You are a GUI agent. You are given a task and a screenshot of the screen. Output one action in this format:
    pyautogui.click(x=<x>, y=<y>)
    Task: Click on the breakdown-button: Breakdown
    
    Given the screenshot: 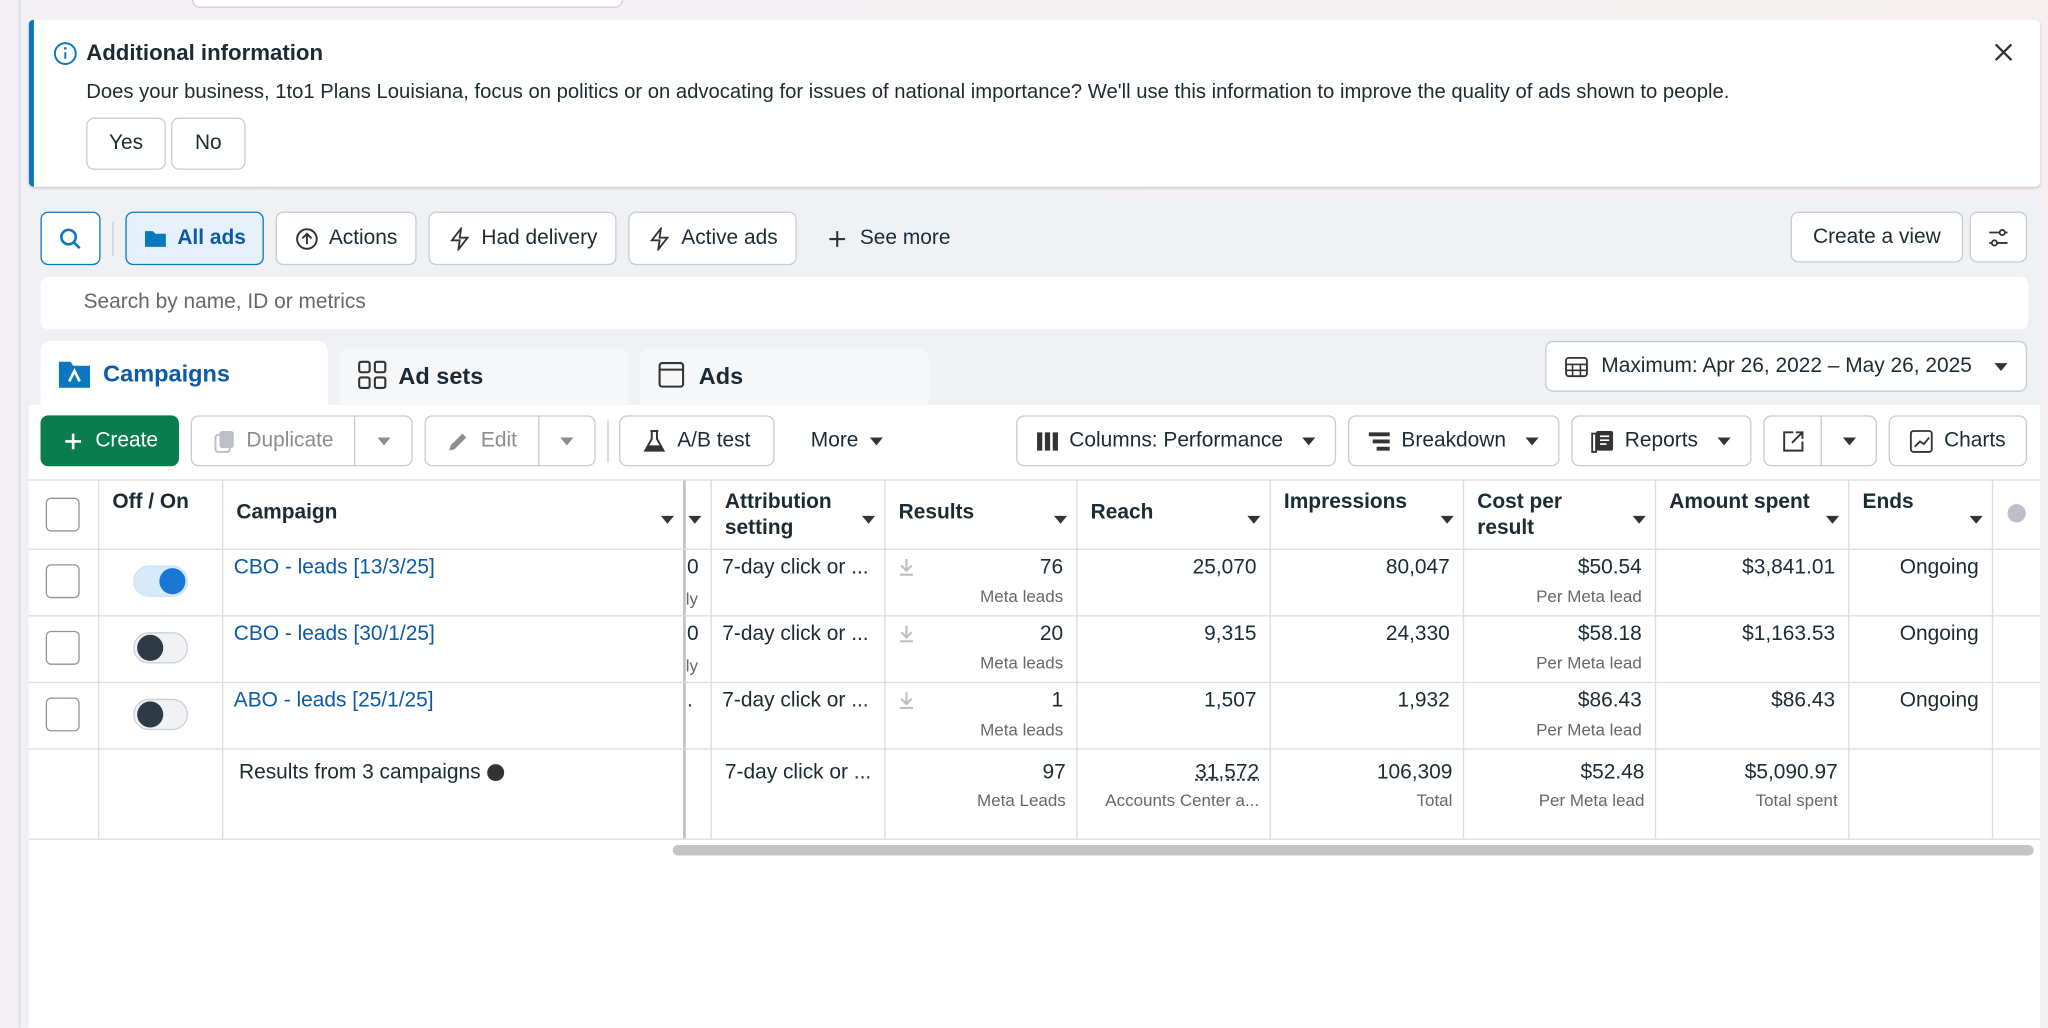 What is the action you would take?
    pyautogui.click(x=1453, y=441)
    